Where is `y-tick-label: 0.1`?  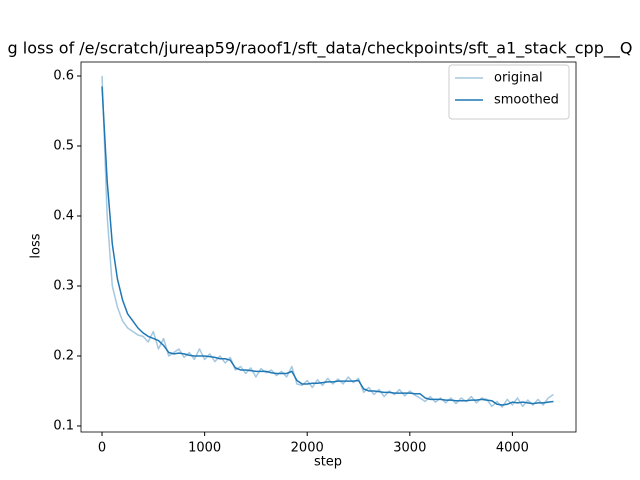
y-tick-label: 0.1 is located at coordinates (63, 425).